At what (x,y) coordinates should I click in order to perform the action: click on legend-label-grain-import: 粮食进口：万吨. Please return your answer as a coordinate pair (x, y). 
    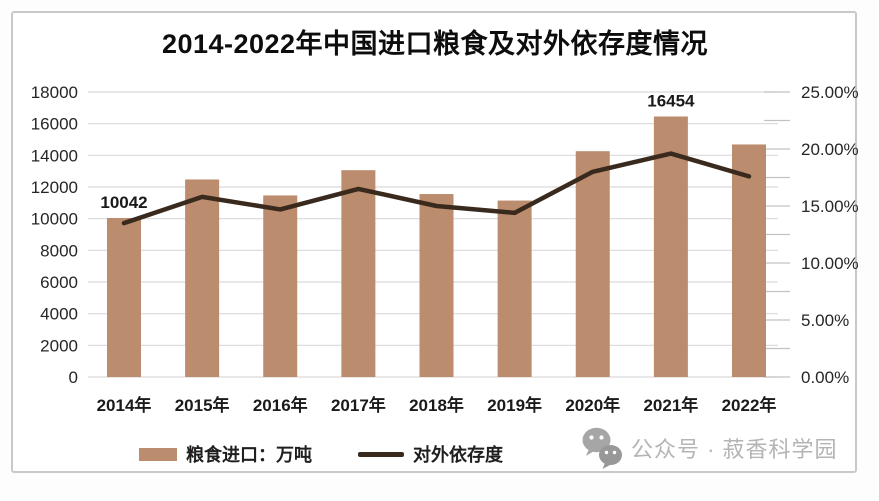
    Looking at the image, I should click on (249, 455).